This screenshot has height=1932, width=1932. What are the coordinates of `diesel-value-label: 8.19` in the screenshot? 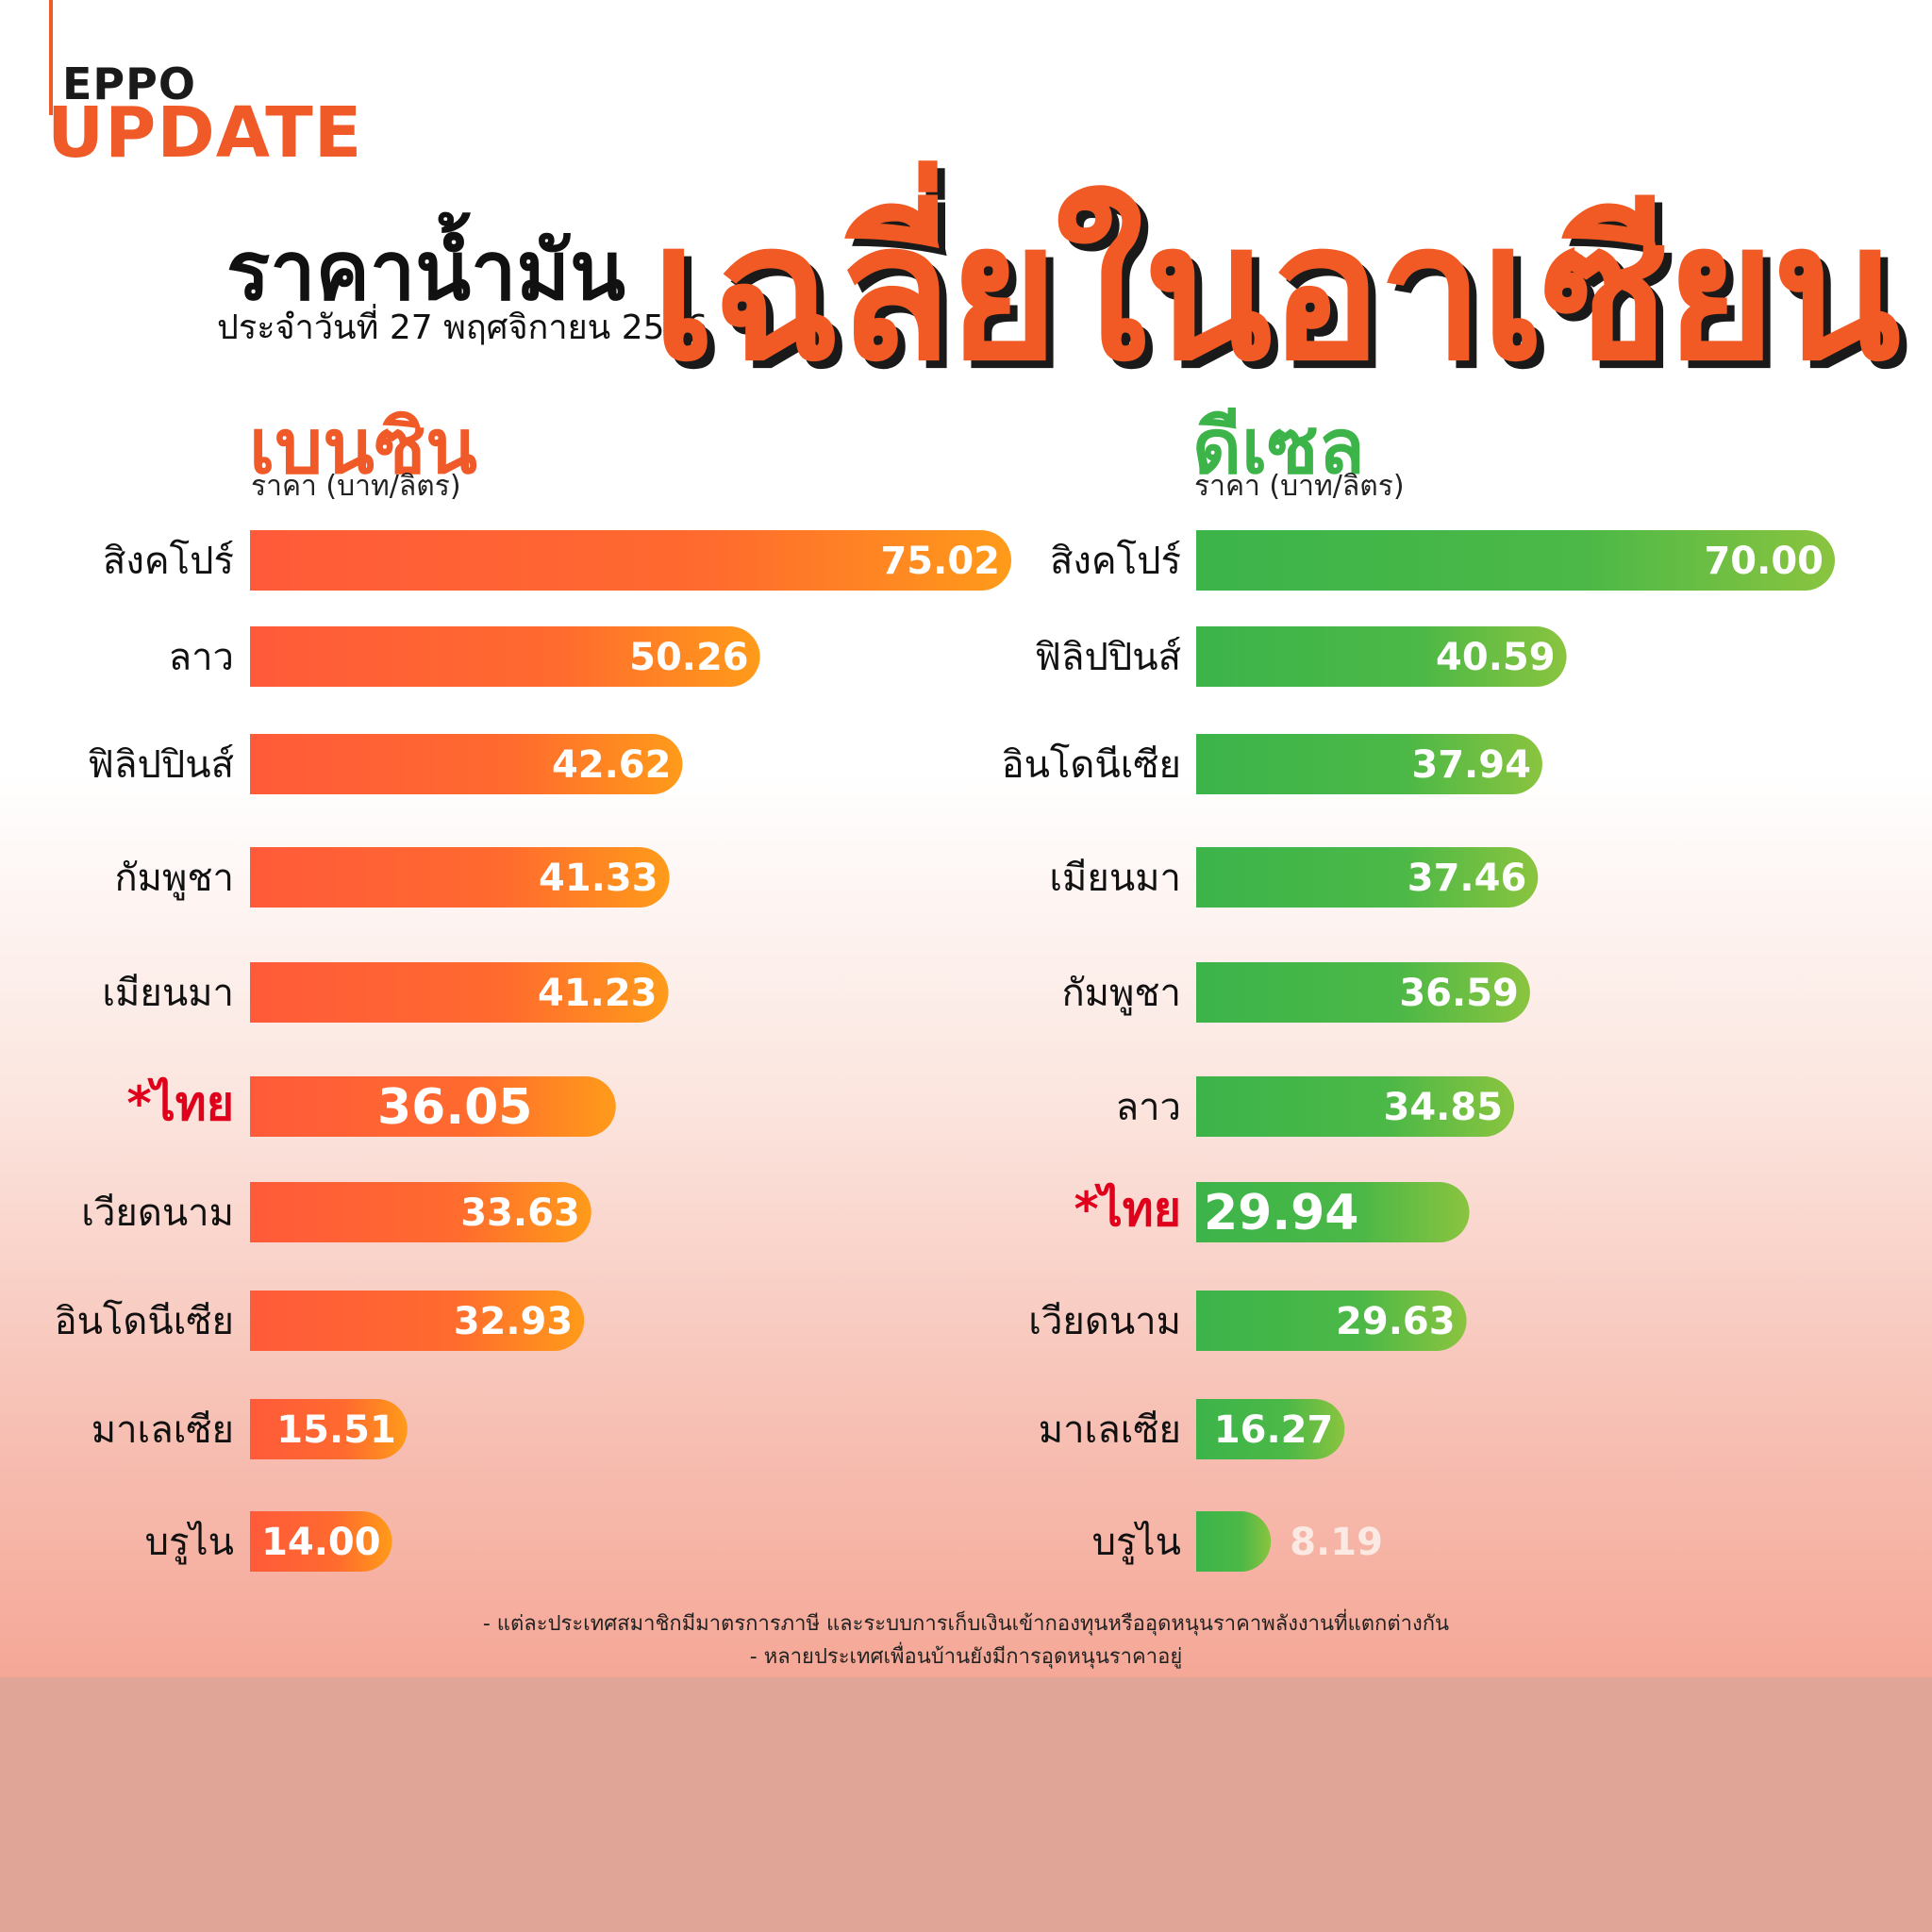 It's located at (1336, 1542).